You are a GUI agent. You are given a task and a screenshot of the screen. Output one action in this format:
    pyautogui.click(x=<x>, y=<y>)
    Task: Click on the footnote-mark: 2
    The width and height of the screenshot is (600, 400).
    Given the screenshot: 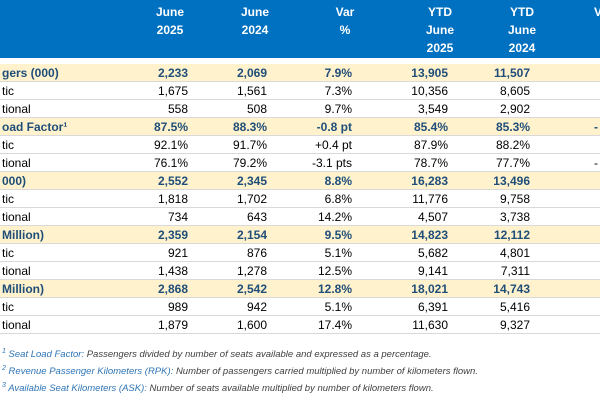 What is the action you would take?
    pyautogui.click(x=4, y=368)
    